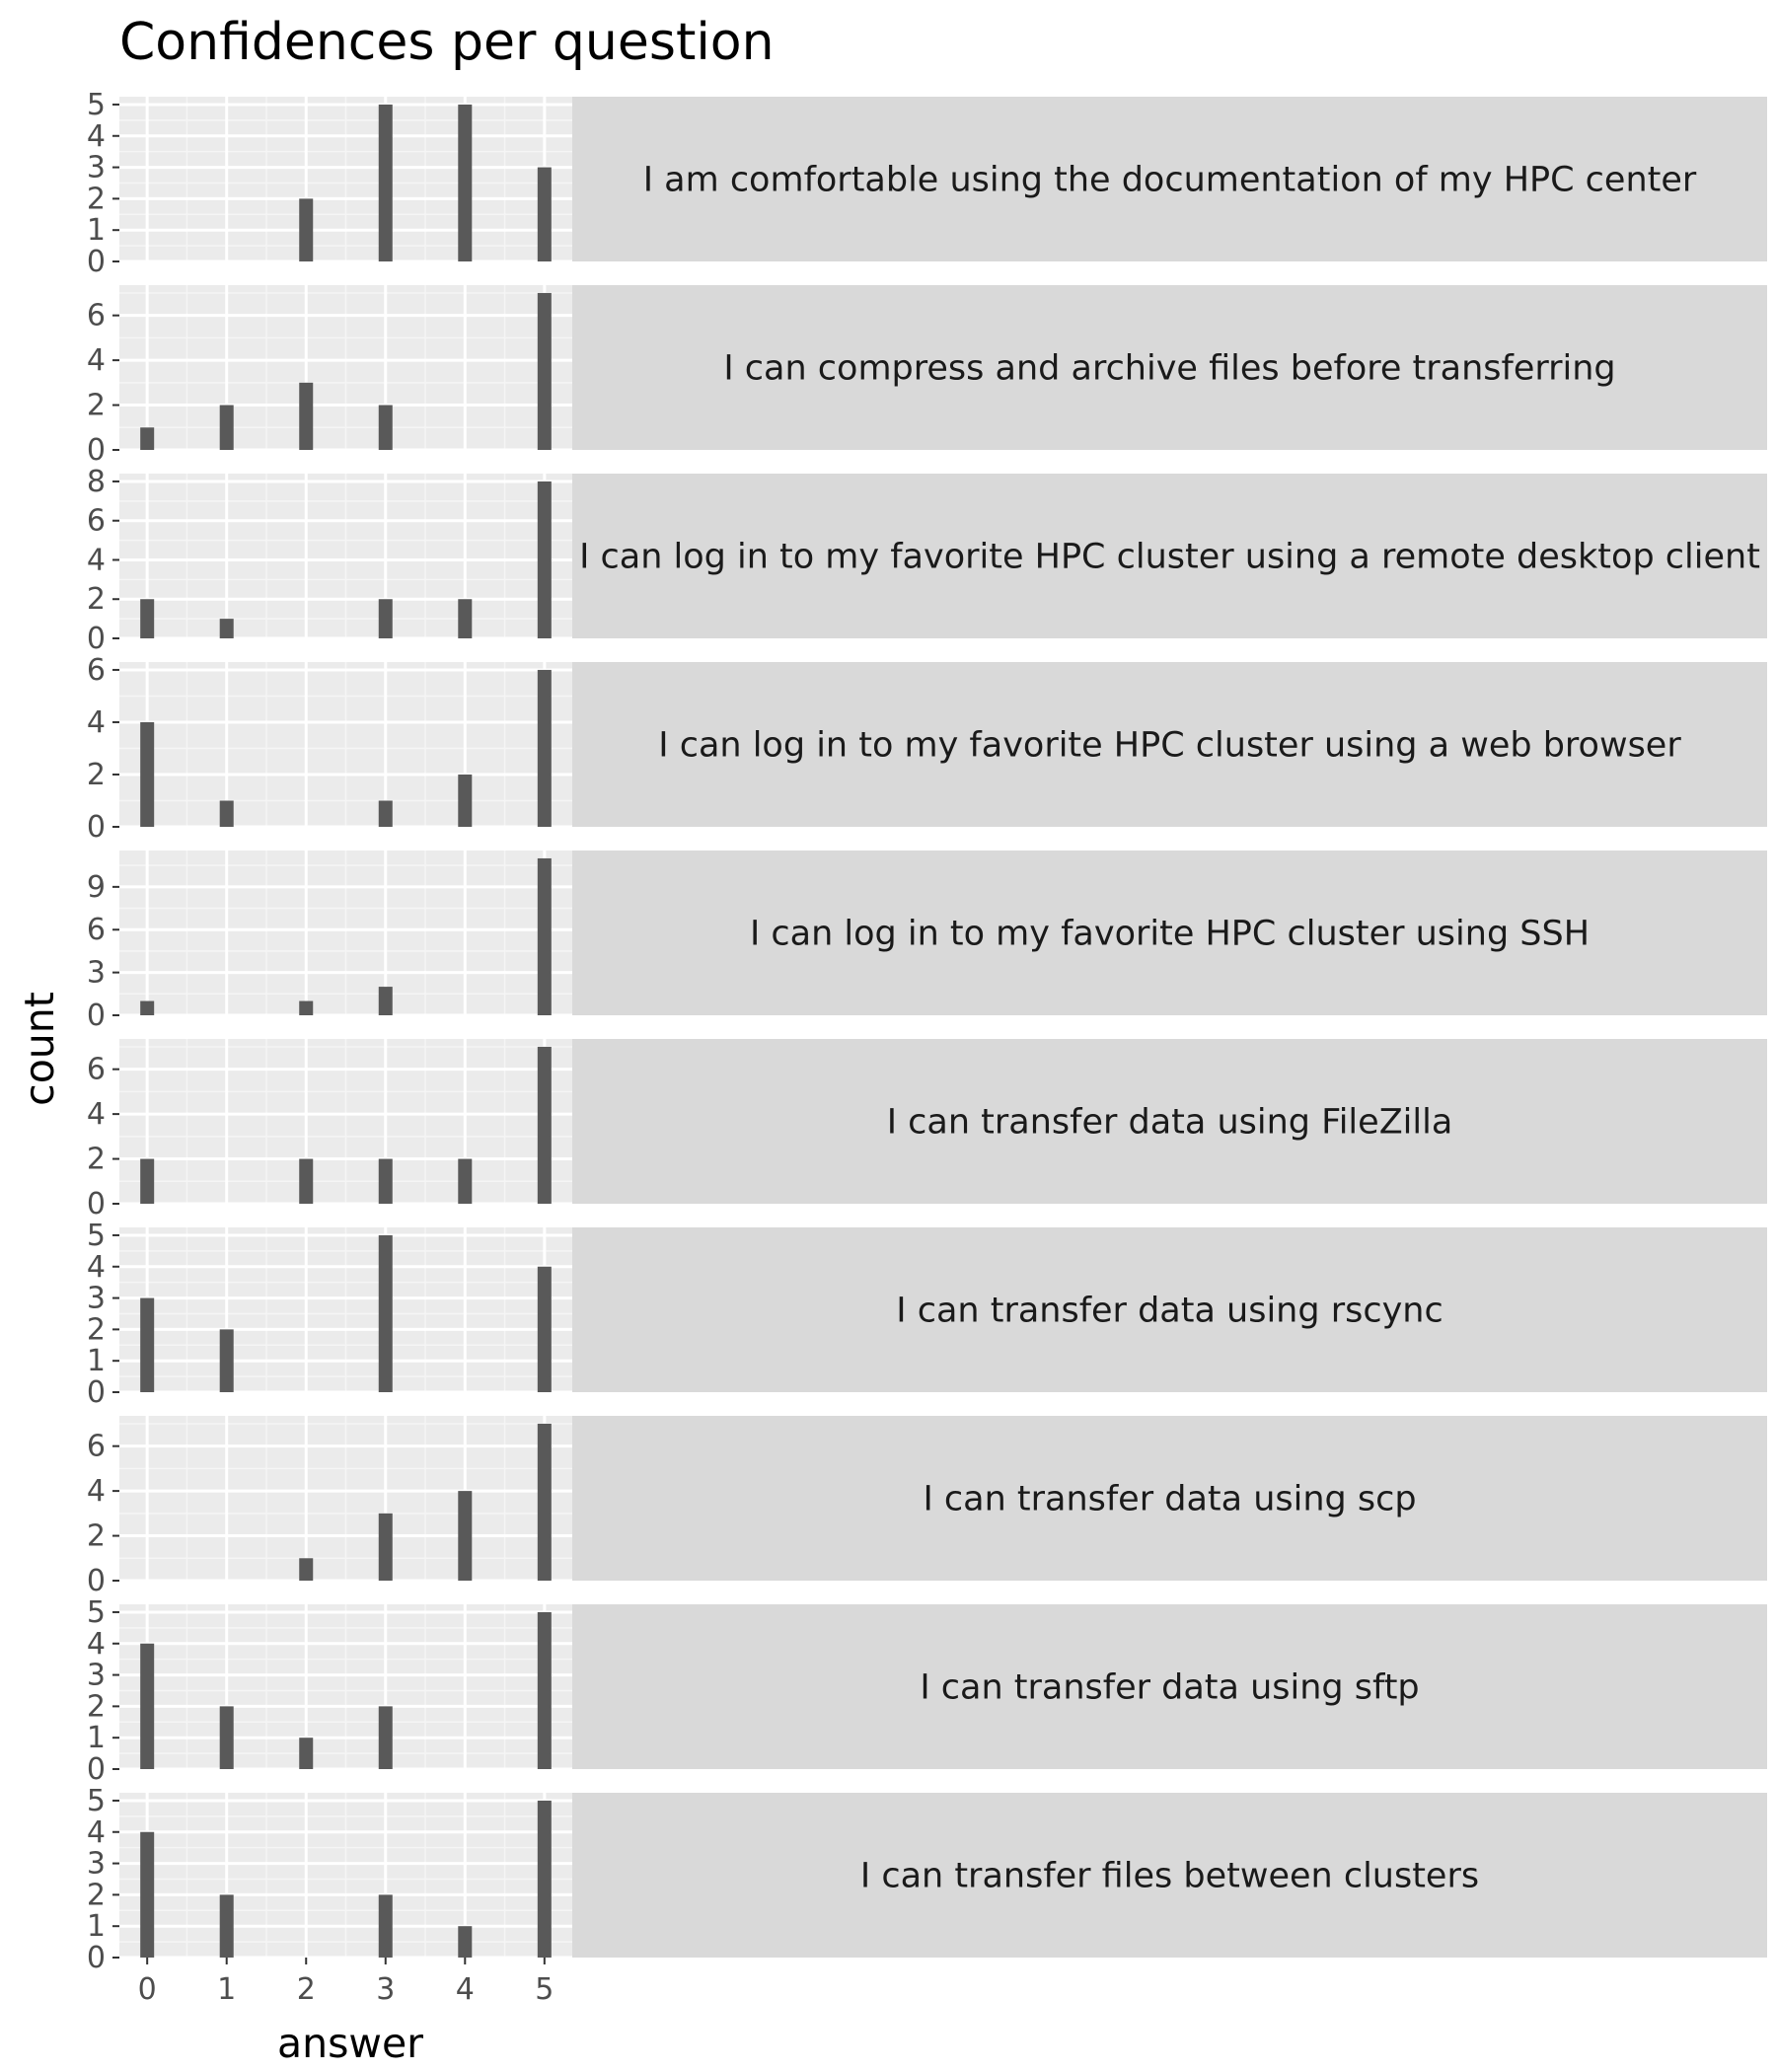  Describe the element at coordinates (350, 2044) in the screenshot. I see `x-axis-title: answer` at that location.